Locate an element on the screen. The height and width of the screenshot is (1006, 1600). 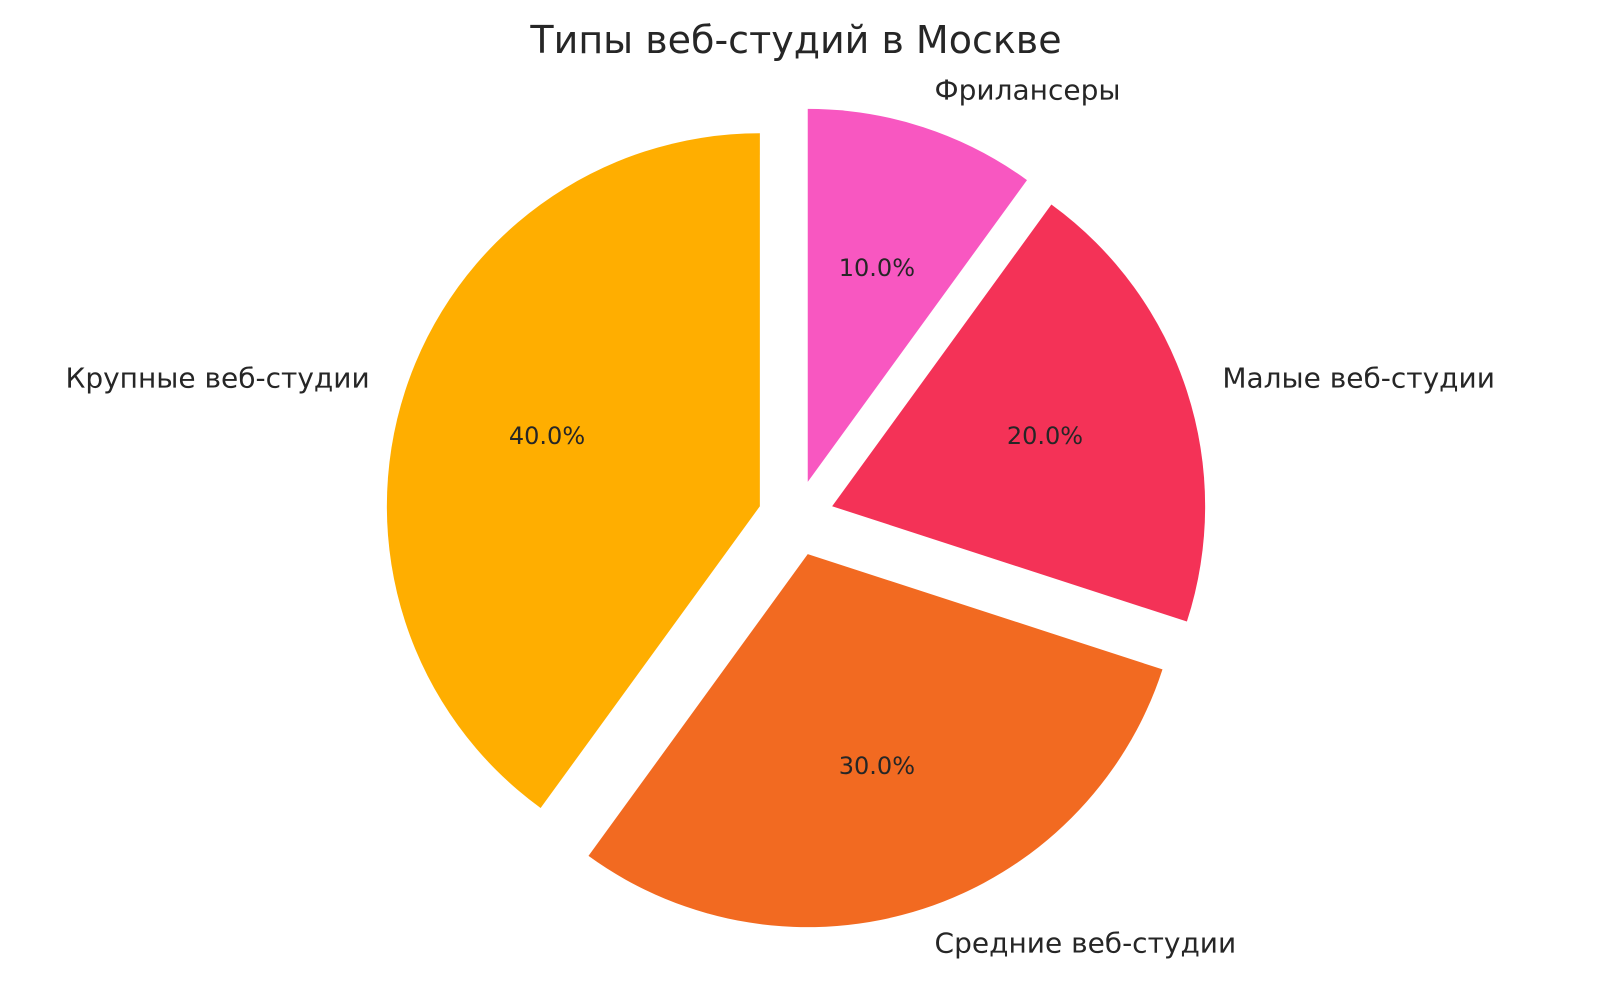
slice-percent-label: 20.0% is located at coordinates (1045, 436).